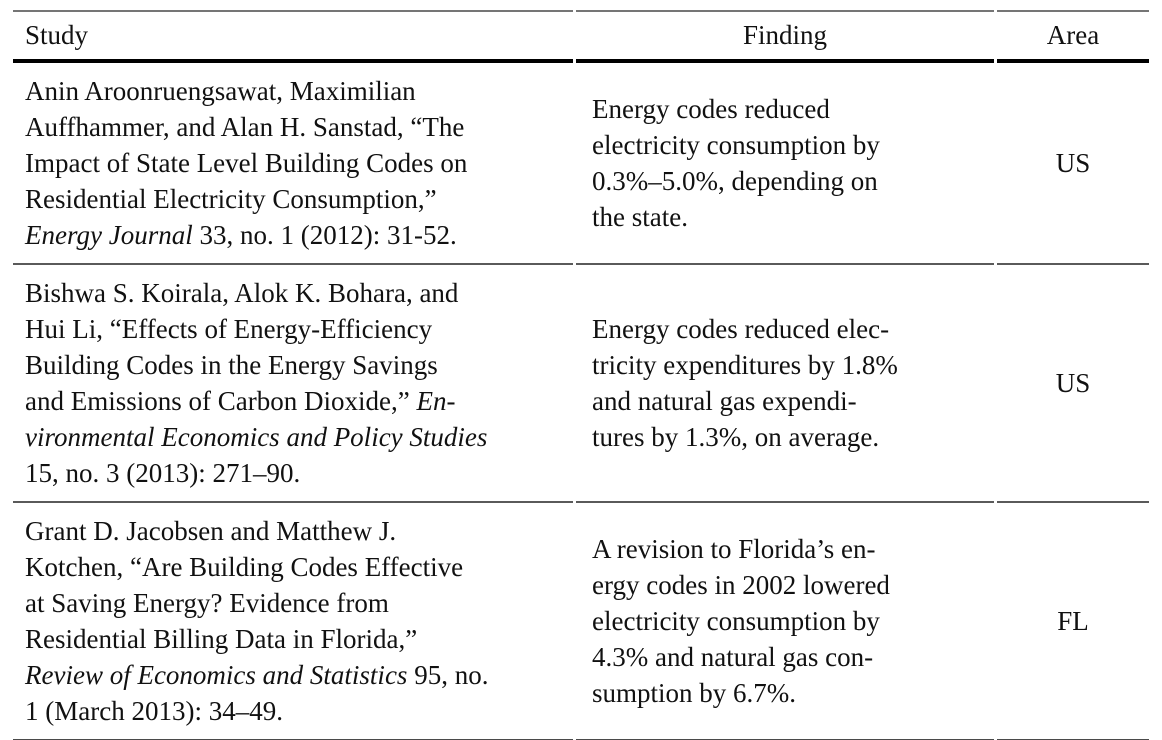  What do you see at coordinates (221, 401) in the screenshot?
I see `study-text: and Emissions of Carbon Dioxide,”` at bounding box center [221, 401].